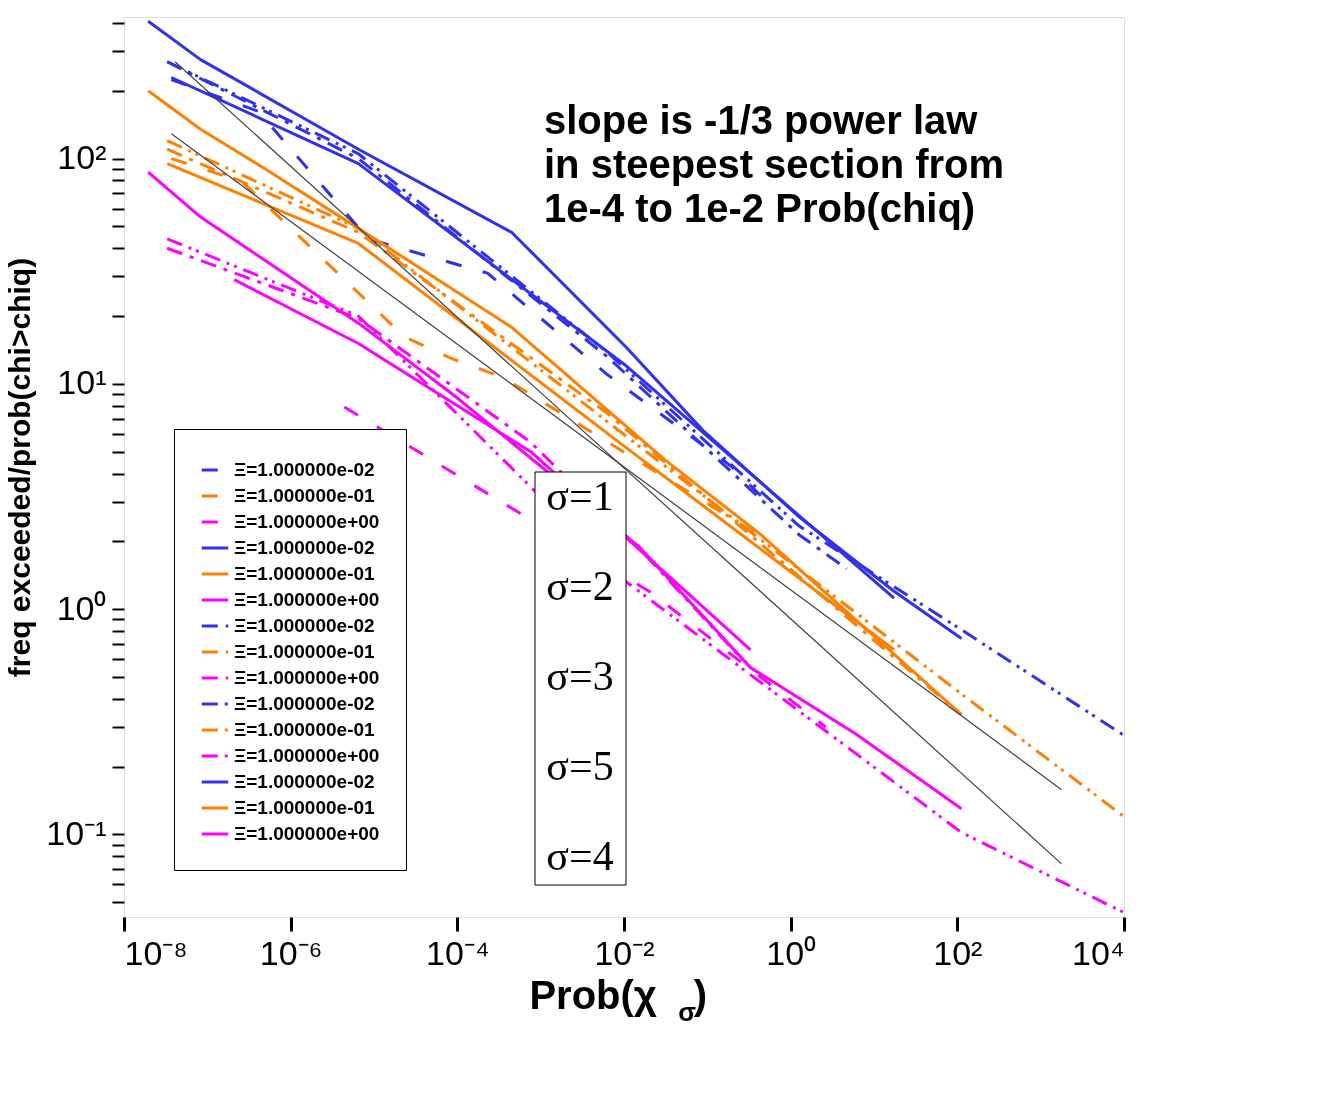 Image resolution: width=1326 pixels, height=1120 pixels. What do you see at coordinates (580, 496) in the screenshot?
I see `annotation: σ=1` at bounding box center [580, 496].